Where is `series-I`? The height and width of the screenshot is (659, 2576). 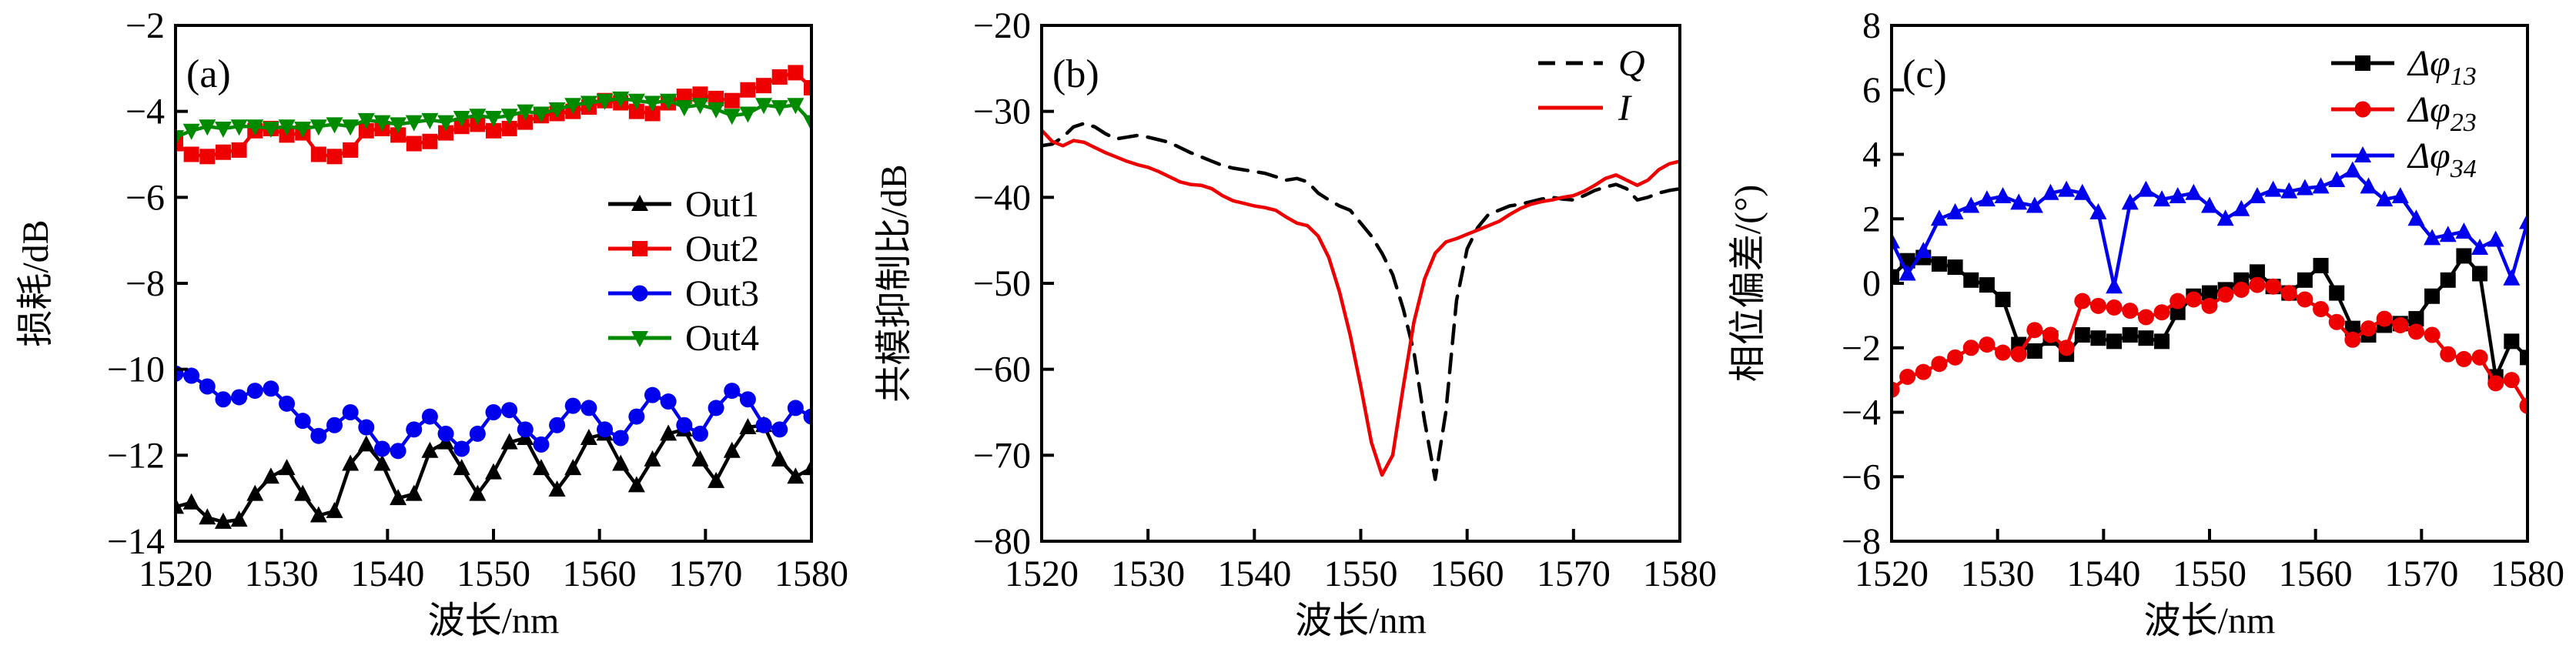
series-I is located at coordinates (1361, 302).